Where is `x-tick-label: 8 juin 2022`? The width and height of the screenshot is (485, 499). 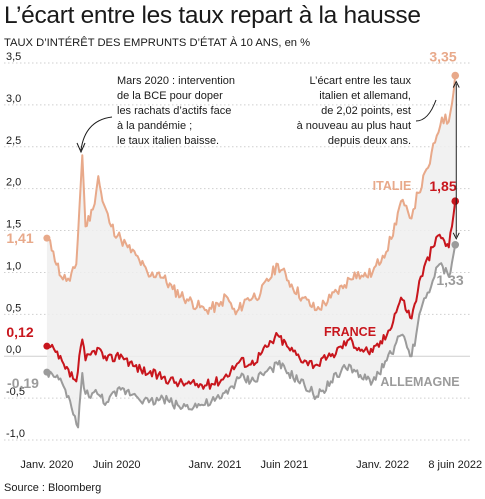 x-tick-label: 8 juin 2022 is located at coordinates (455, 465).